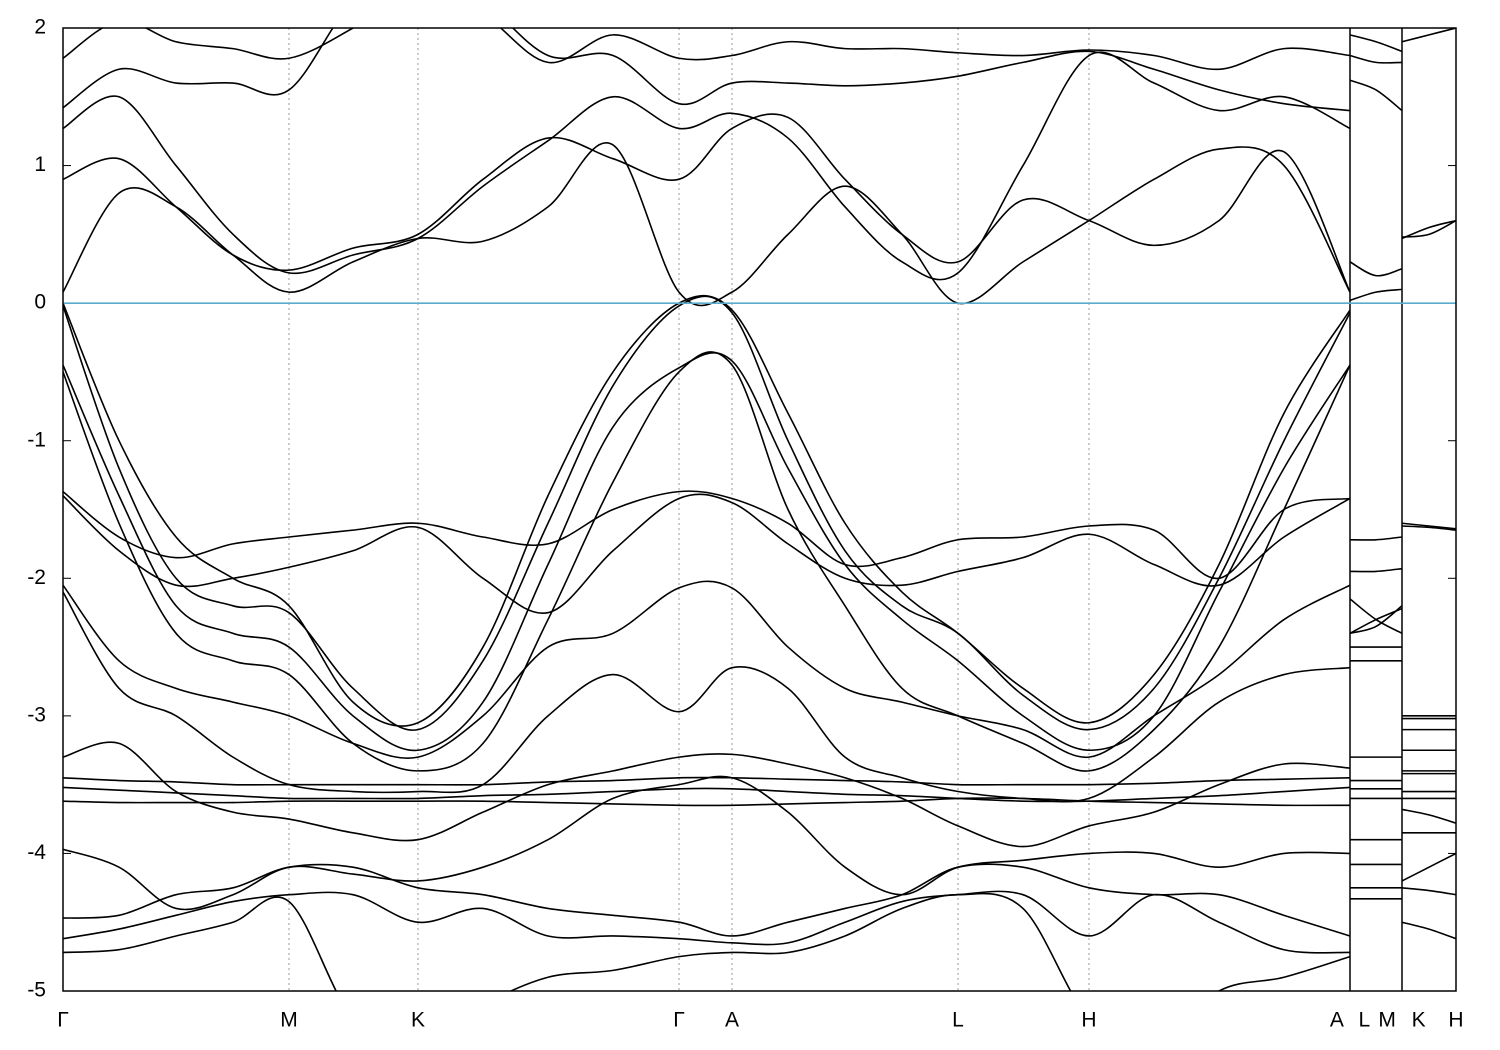  Describe the element at coordinates (36, 852) in the screenshot. I see `y-tick-label: -4` at that location.